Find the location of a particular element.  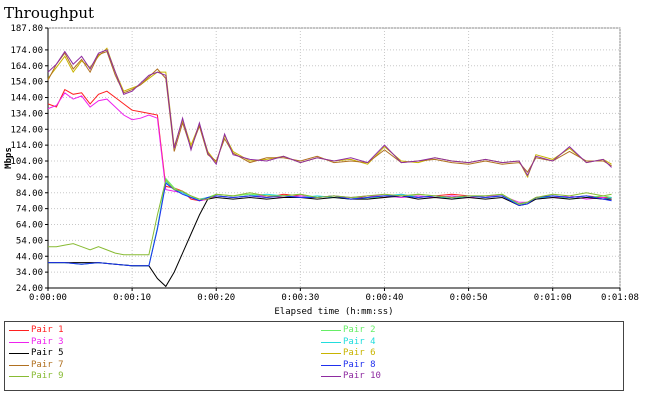

x-tick-label: 0:00:50 is located at coordinates (469, 298).